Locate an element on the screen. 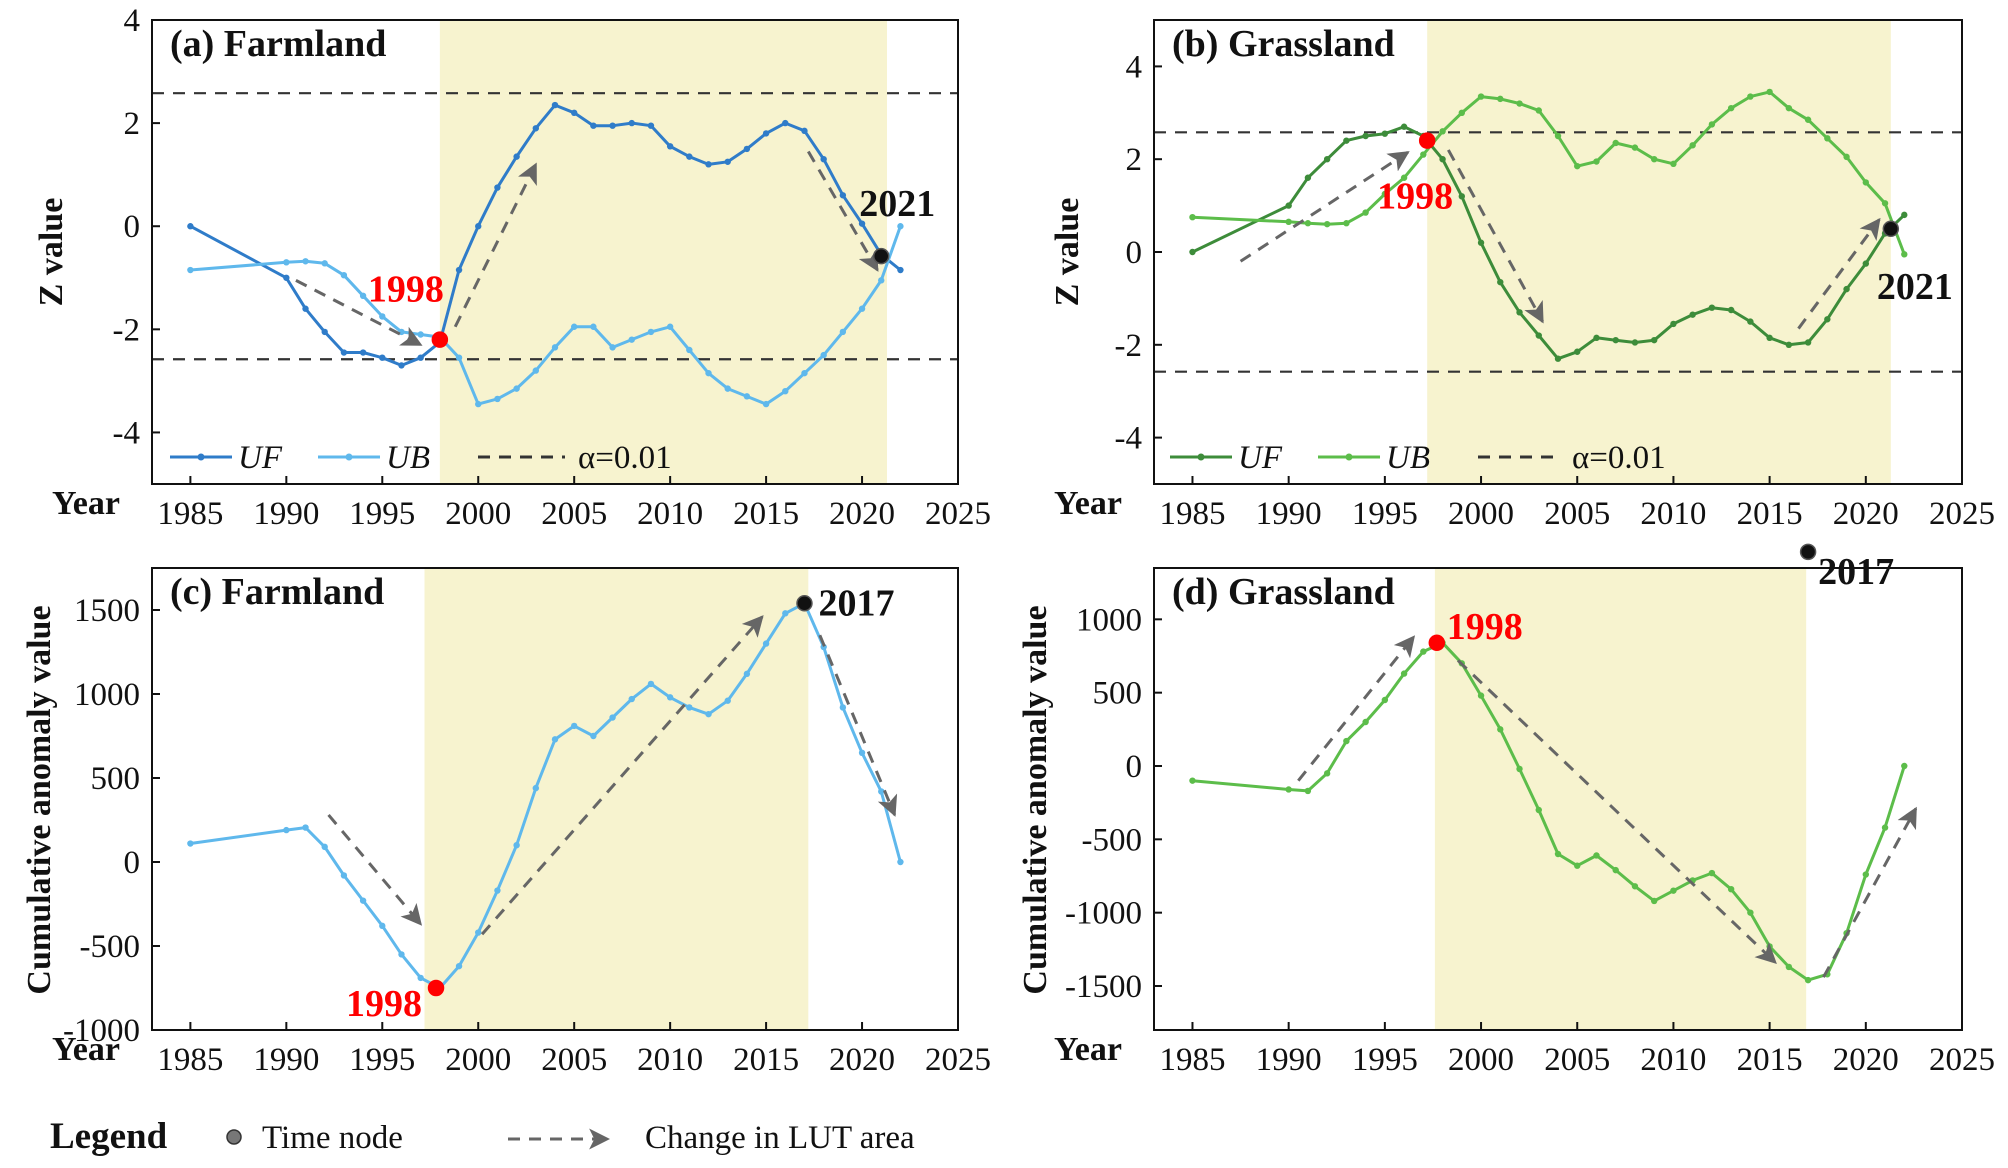 The height and width of the screenshot is (1168, 2008). panel-a-xtick-label: 1990 is located at coordinates (286, 514).